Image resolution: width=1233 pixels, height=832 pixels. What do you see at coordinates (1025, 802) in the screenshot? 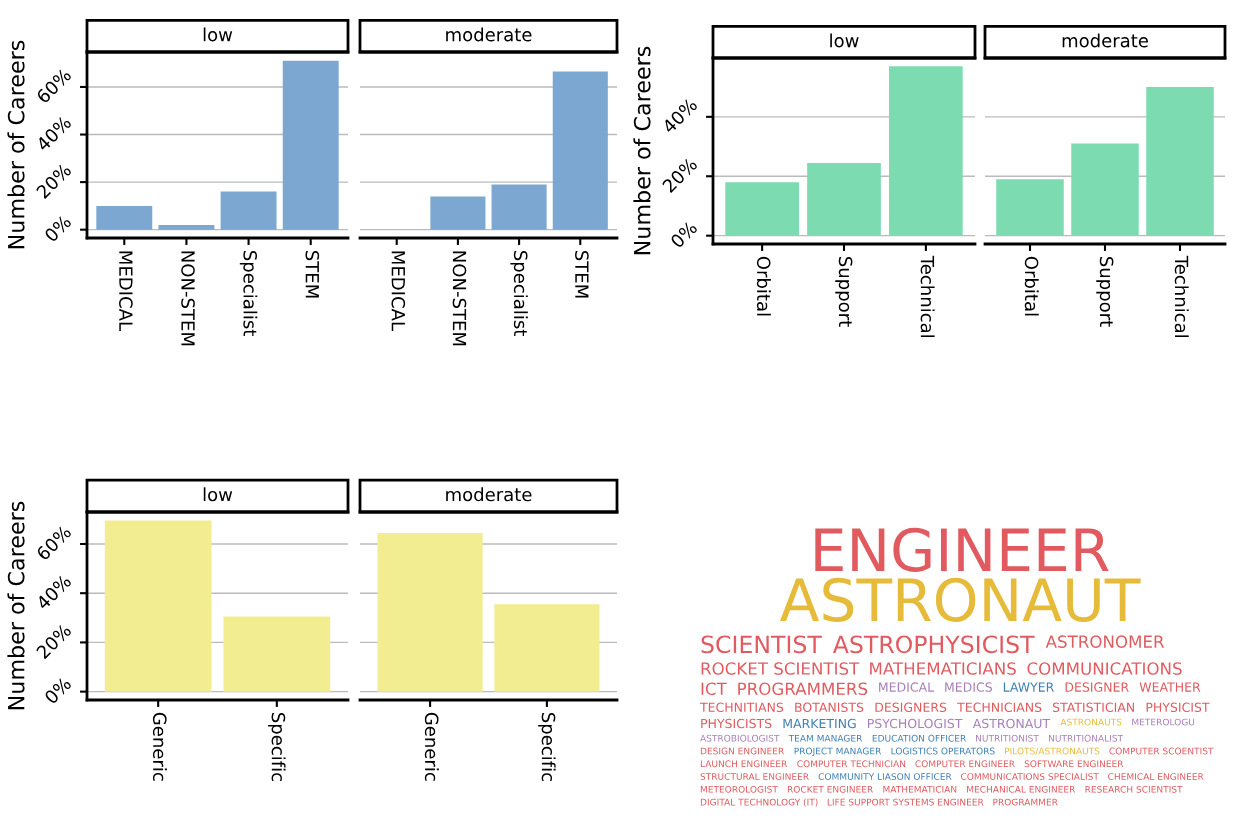
I see `text: PROGRAMMER` at bounding box center [1025, 802].